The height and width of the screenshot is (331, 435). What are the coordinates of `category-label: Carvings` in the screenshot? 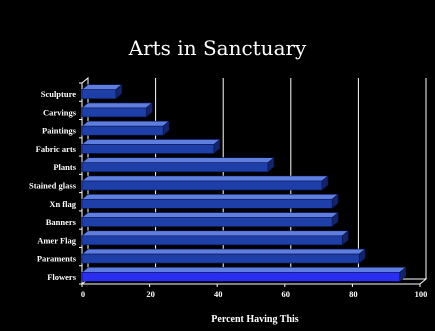 It's located at (60, 112).